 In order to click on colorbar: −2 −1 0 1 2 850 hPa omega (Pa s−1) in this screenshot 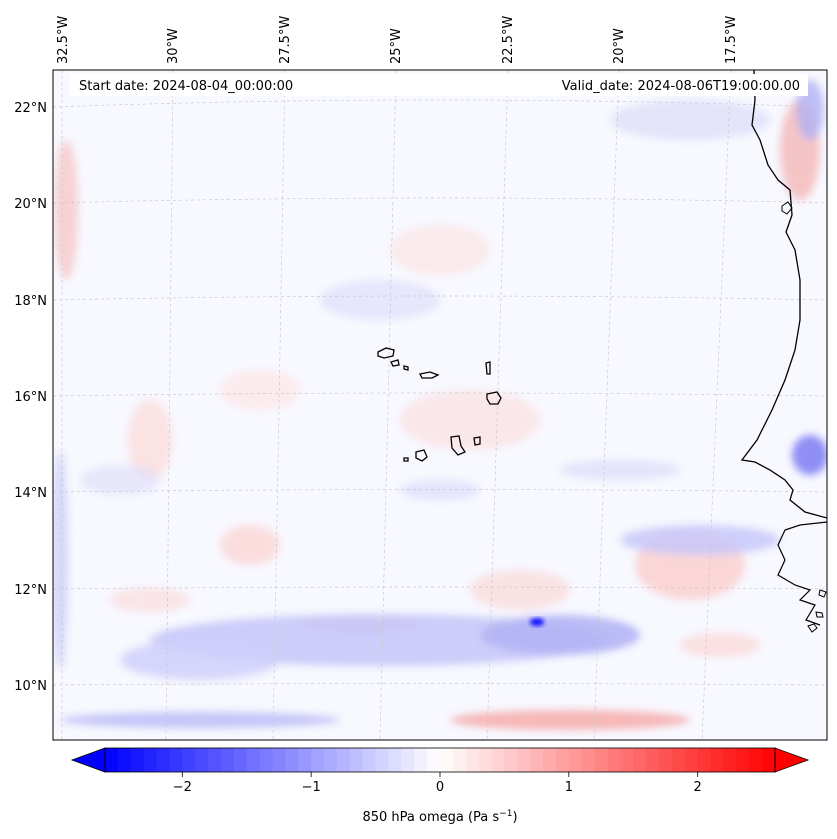, I will do `click(440, 786)`.